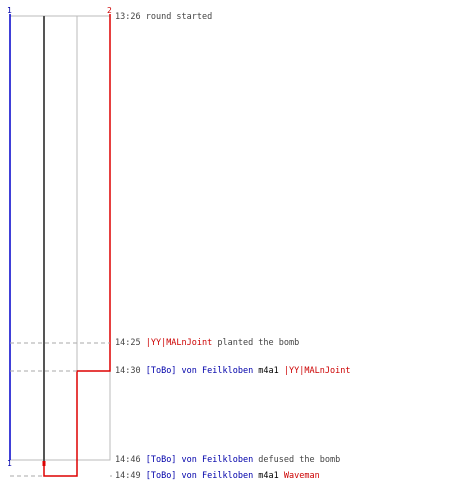  What do you see at coordinates (301, 476) in the screenshot?
I see `player-name: Waveman` at bounding box center [301, 476].